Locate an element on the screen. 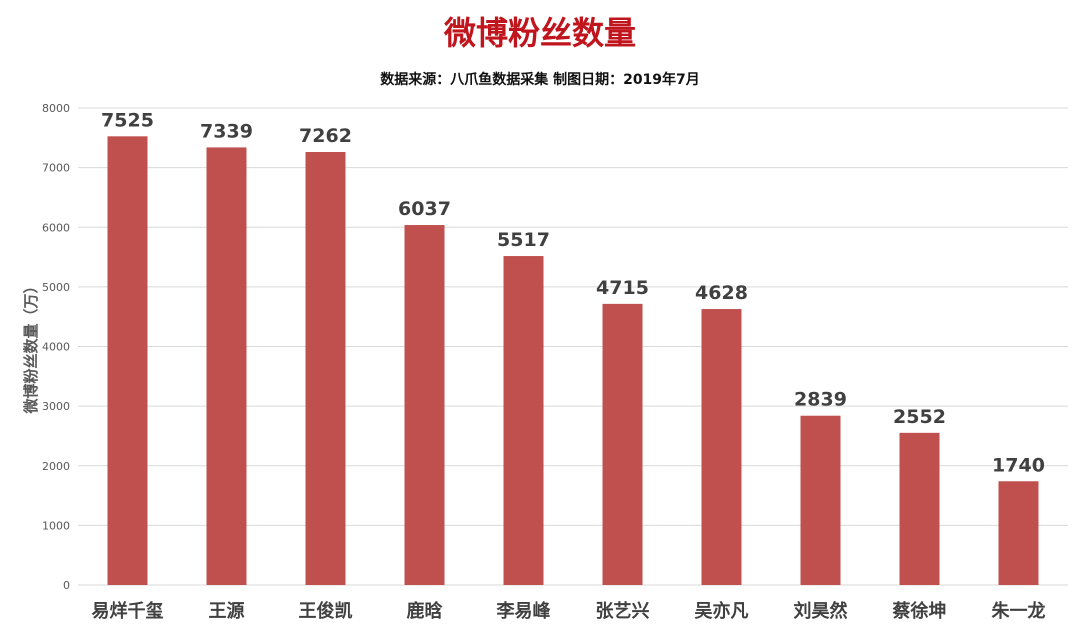 The width and height of the screenshot is (1080, 636). x-tick-label: 蔡徐坤 is located at coordinates (919, 611).